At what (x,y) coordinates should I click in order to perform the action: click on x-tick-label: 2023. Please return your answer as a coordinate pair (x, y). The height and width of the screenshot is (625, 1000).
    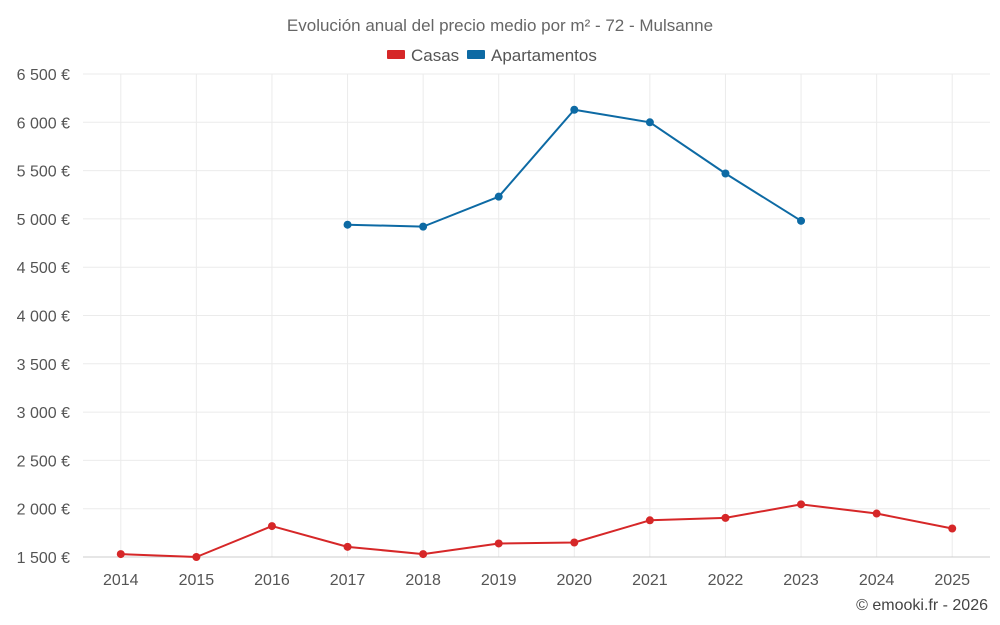
    Looking at the image, I should click on (801, 580).